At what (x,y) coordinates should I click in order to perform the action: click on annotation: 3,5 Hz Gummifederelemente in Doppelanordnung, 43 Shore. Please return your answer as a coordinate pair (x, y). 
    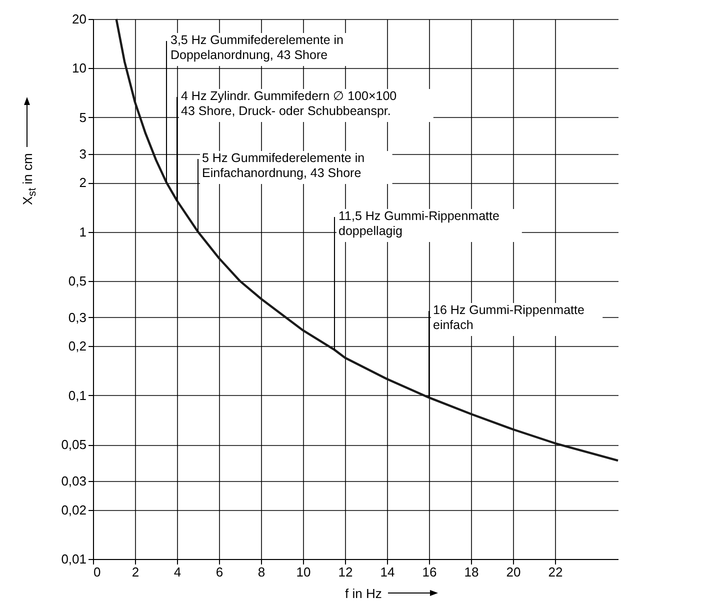
    Looking at the image, I should click on (257, 47).